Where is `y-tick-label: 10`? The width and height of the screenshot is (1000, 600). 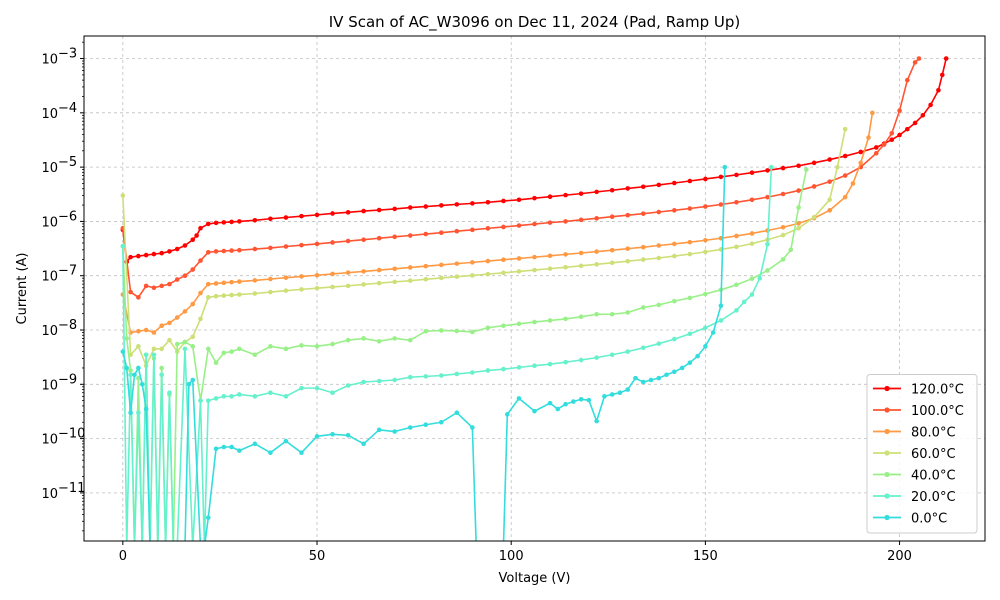 y-tick-label: 10 is located at coordinates (49, 168).